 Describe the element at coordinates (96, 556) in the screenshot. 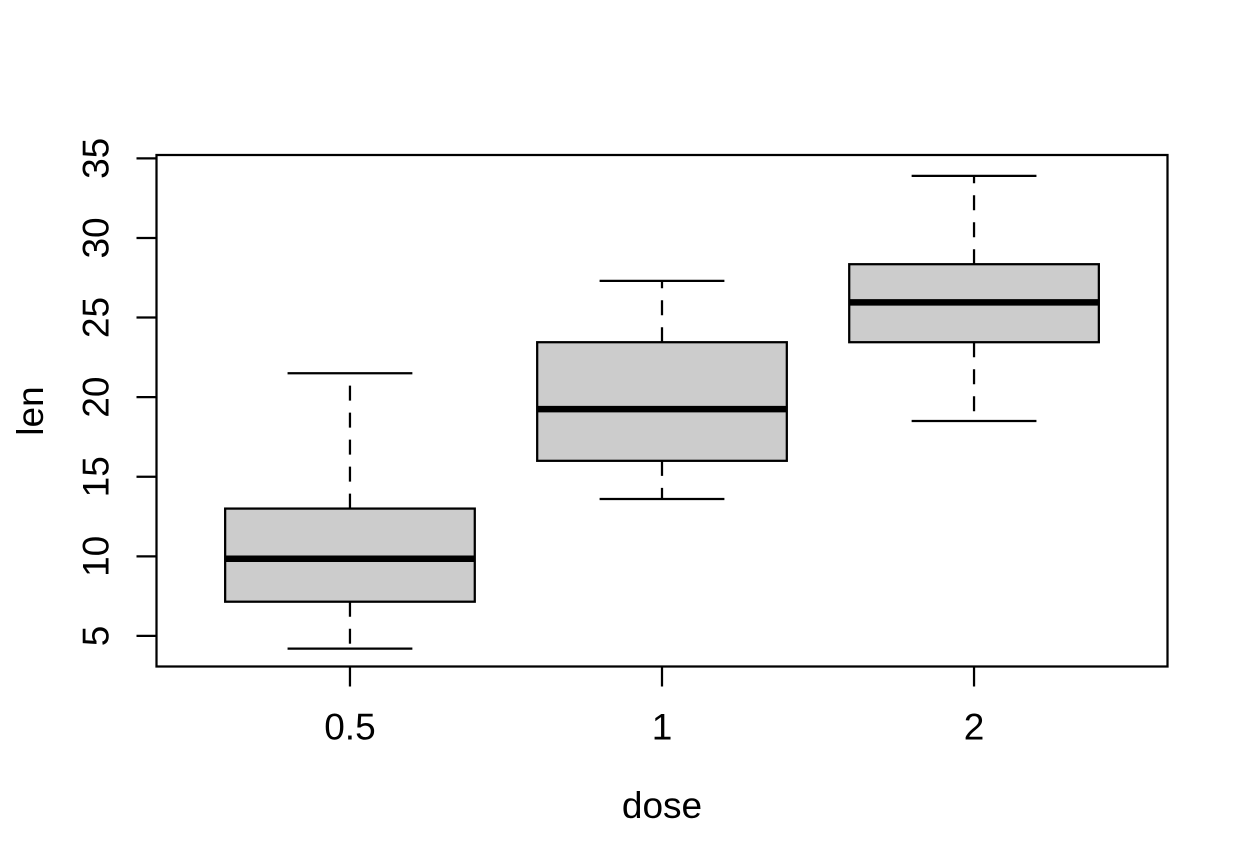

I see `y-tick-label: 10` at that location.